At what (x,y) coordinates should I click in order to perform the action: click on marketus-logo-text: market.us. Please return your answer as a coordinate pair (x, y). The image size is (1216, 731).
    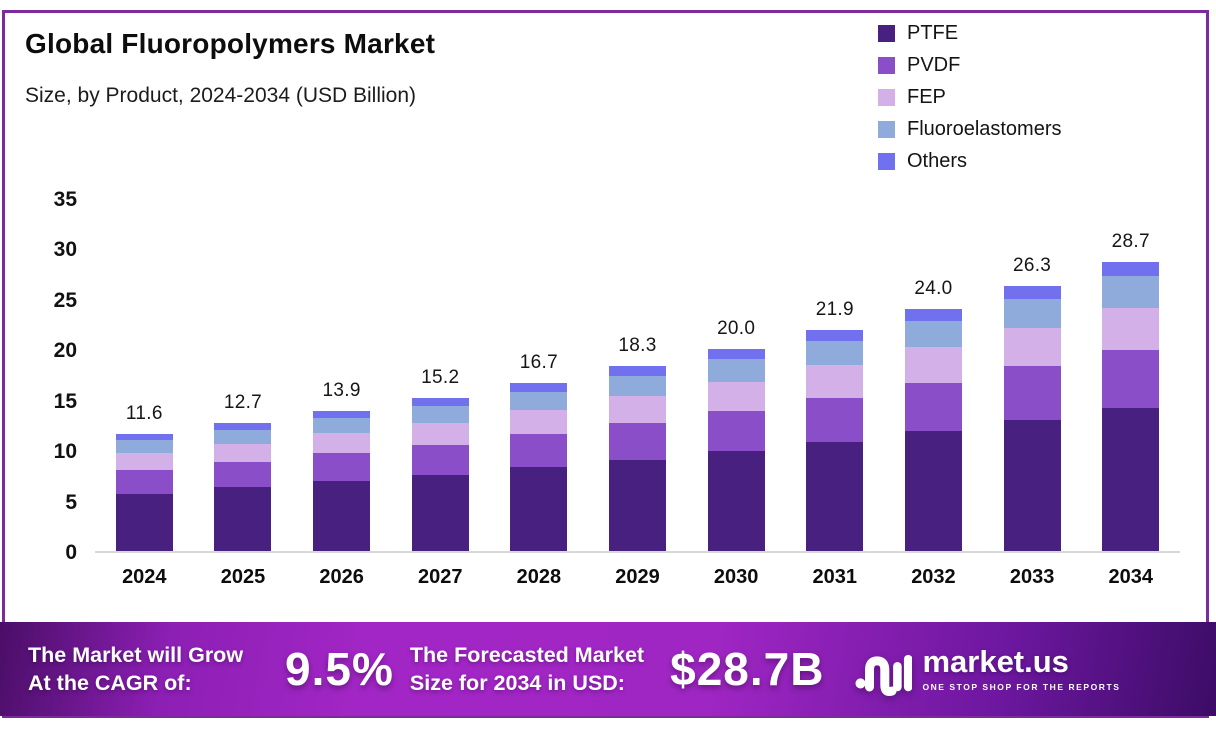
    Looking at the image, I should click on (995, 662).